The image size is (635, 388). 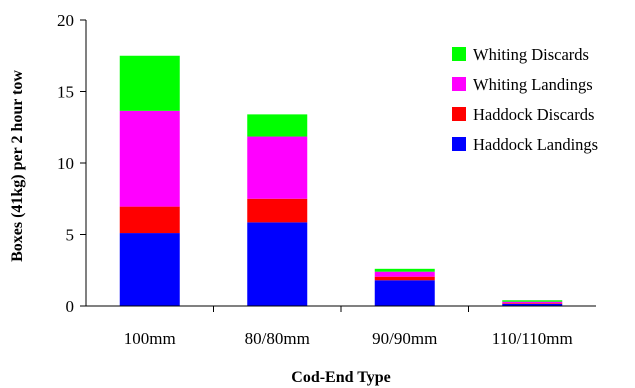 I want to click on bar-110-110mm-haddock-landings, so click(x=532, y=304).